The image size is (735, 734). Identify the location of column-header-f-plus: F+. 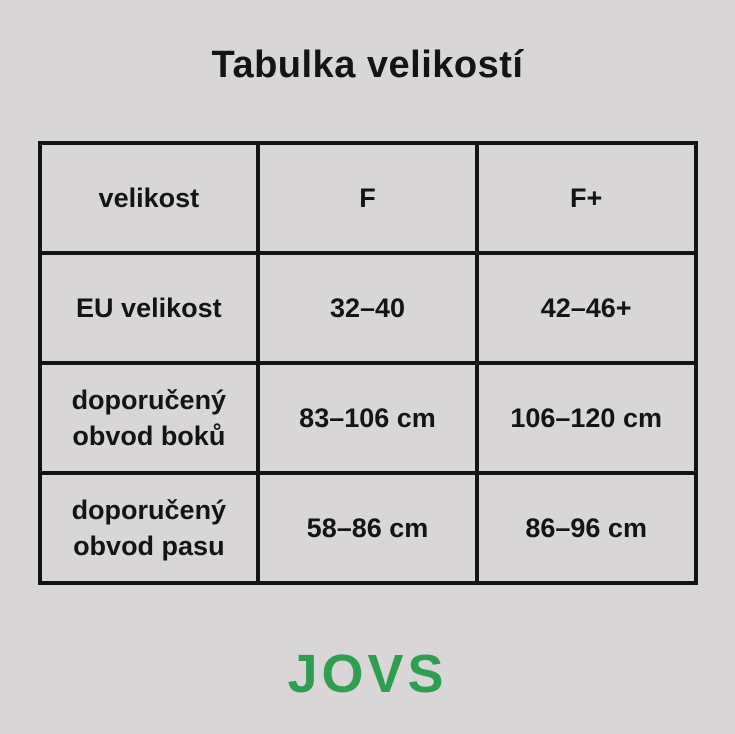
(586, 198).